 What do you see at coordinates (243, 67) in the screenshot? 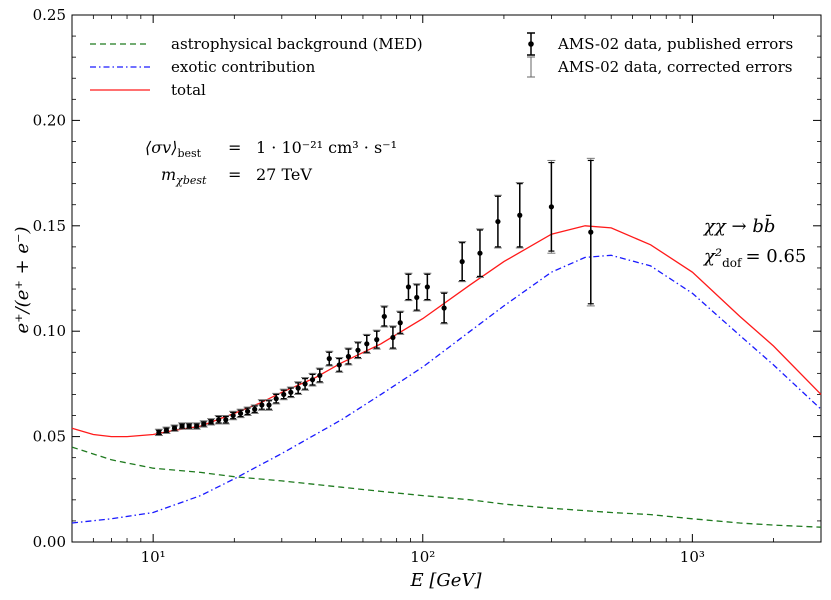
I see `legend-label-exotic: exotic contribution` at bounding box center [243, 67].